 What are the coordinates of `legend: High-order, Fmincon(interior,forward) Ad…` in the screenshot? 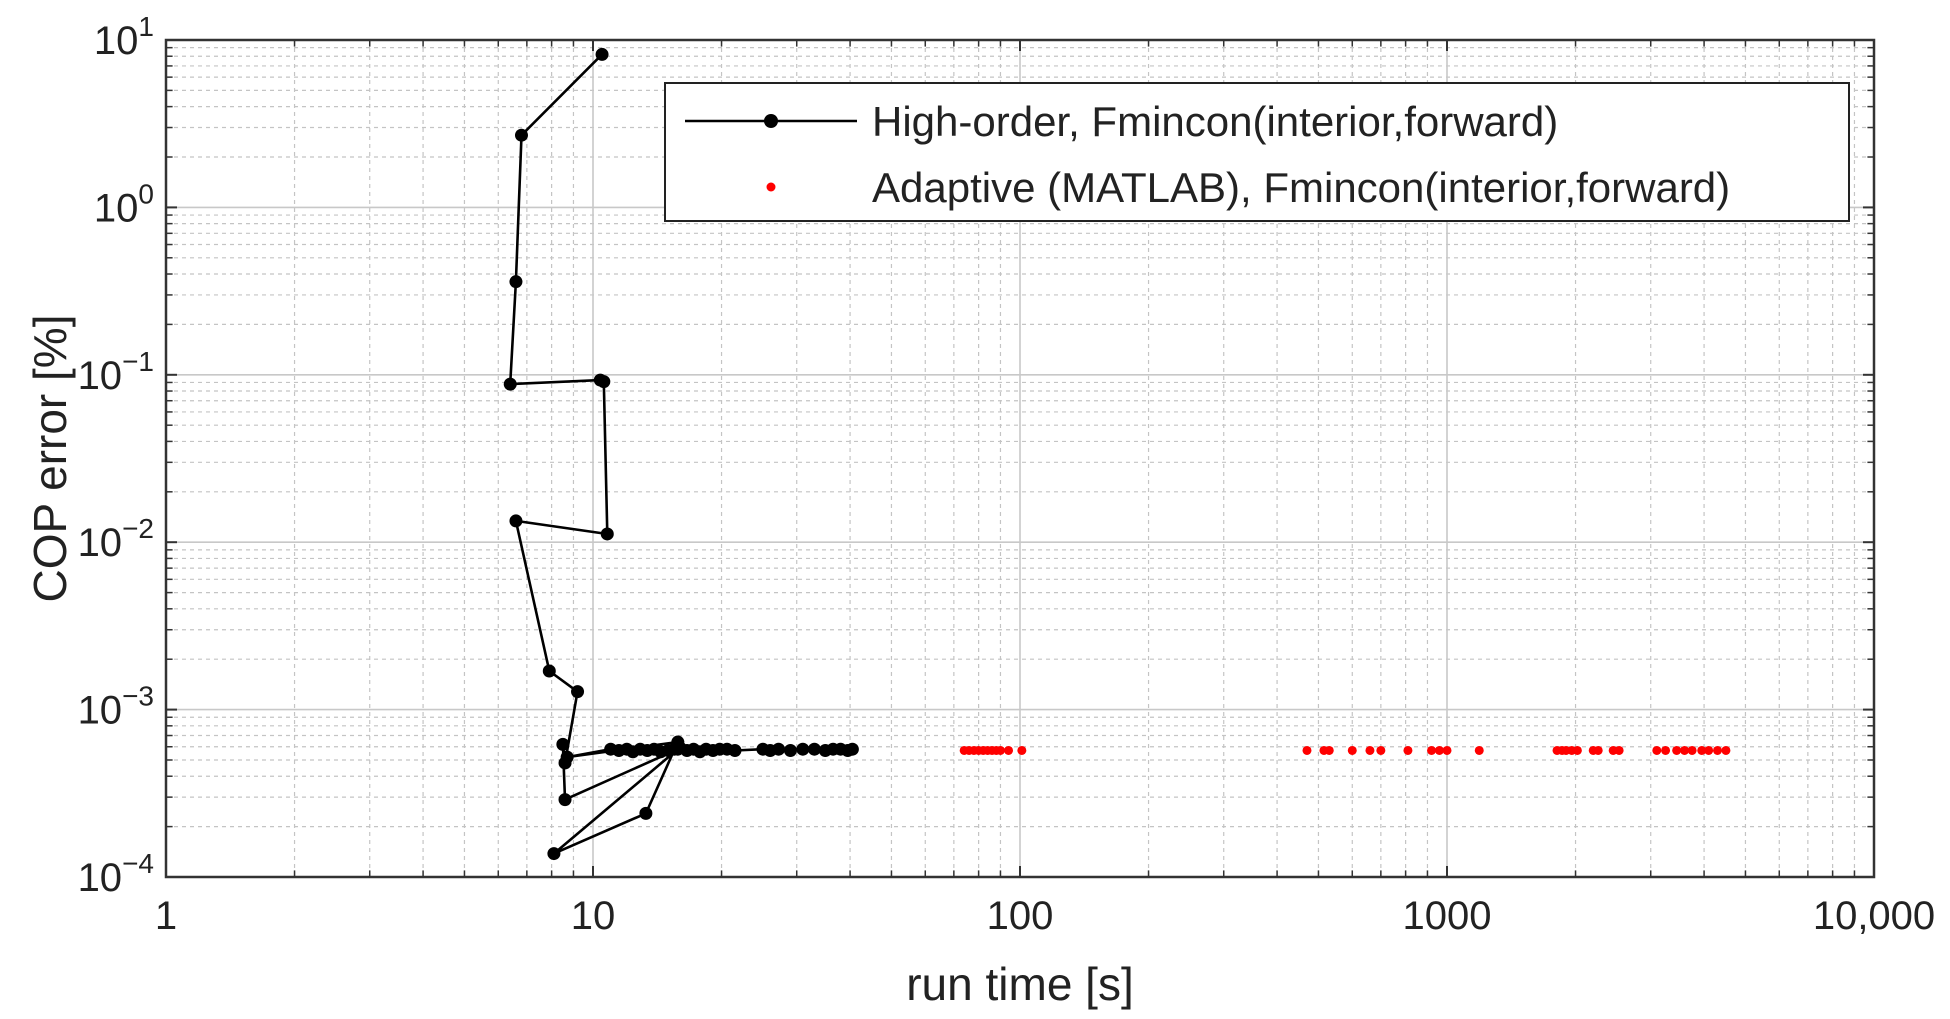 It's located at (1257, 152).